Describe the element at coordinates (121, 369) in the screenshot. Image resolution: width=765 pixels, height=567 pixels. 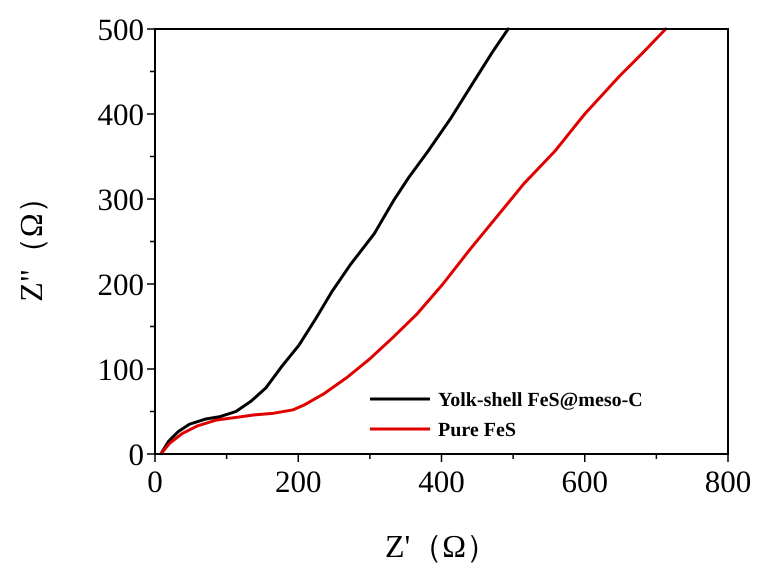
I see `y-tick-label: 100` at that location.